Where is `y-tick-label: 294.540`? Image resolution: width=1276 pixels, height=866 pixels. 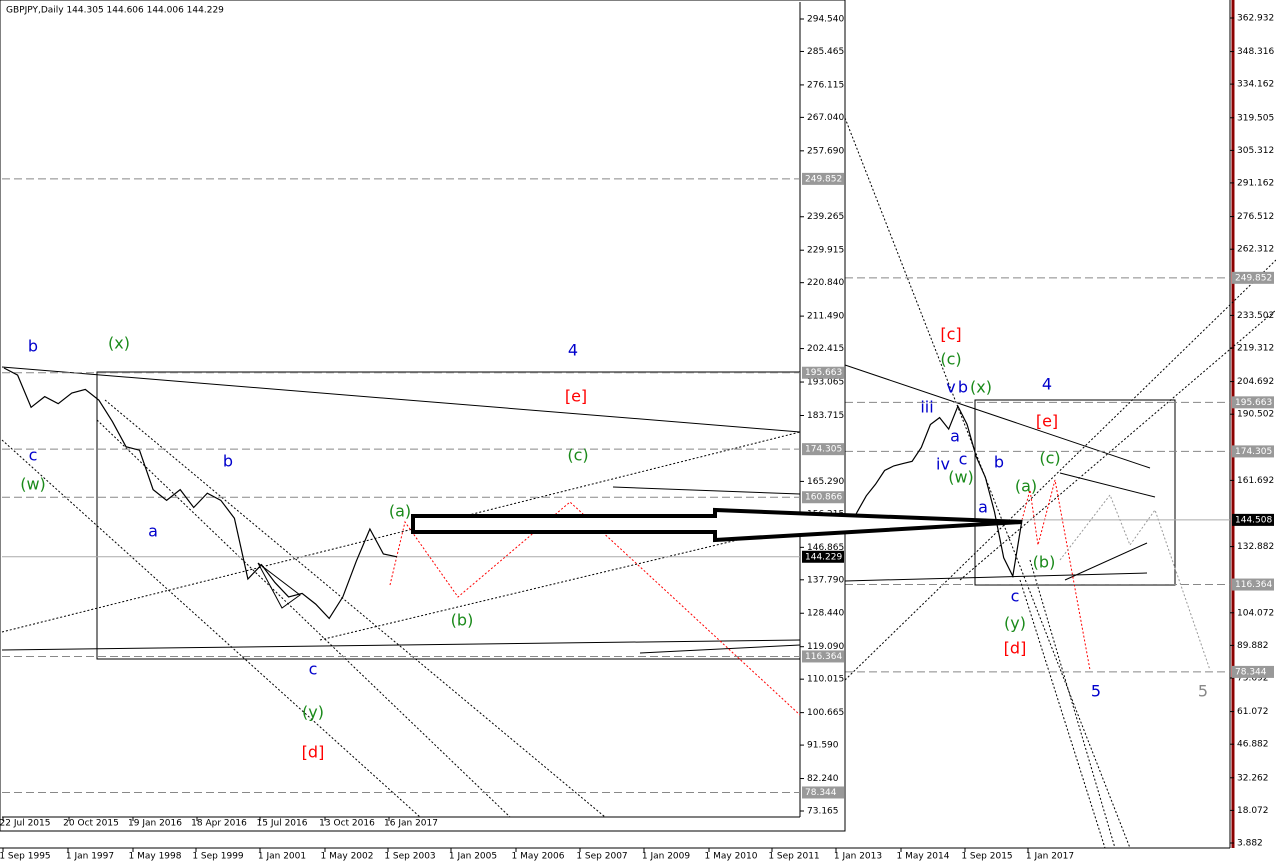
y-tick-label: 294.540 is located at coordinates (825, 19).